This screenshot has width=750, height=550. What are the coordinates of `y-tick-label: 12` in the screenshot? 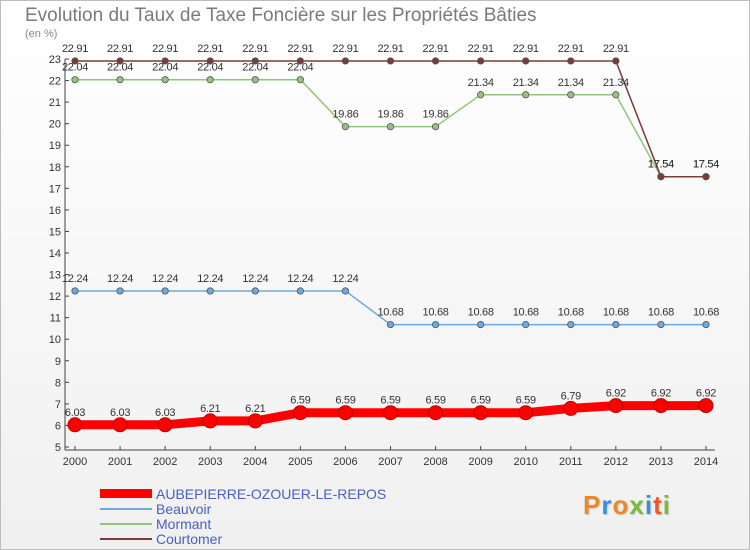 It's located at (55, 297).